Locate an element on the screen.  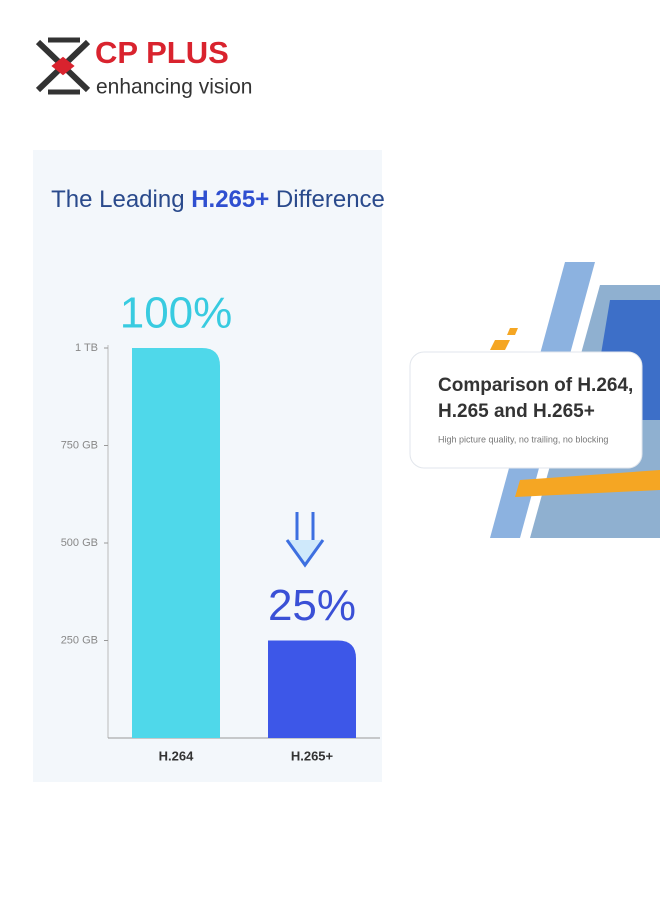
value-label: 100% is located at coordinates (176, 313).